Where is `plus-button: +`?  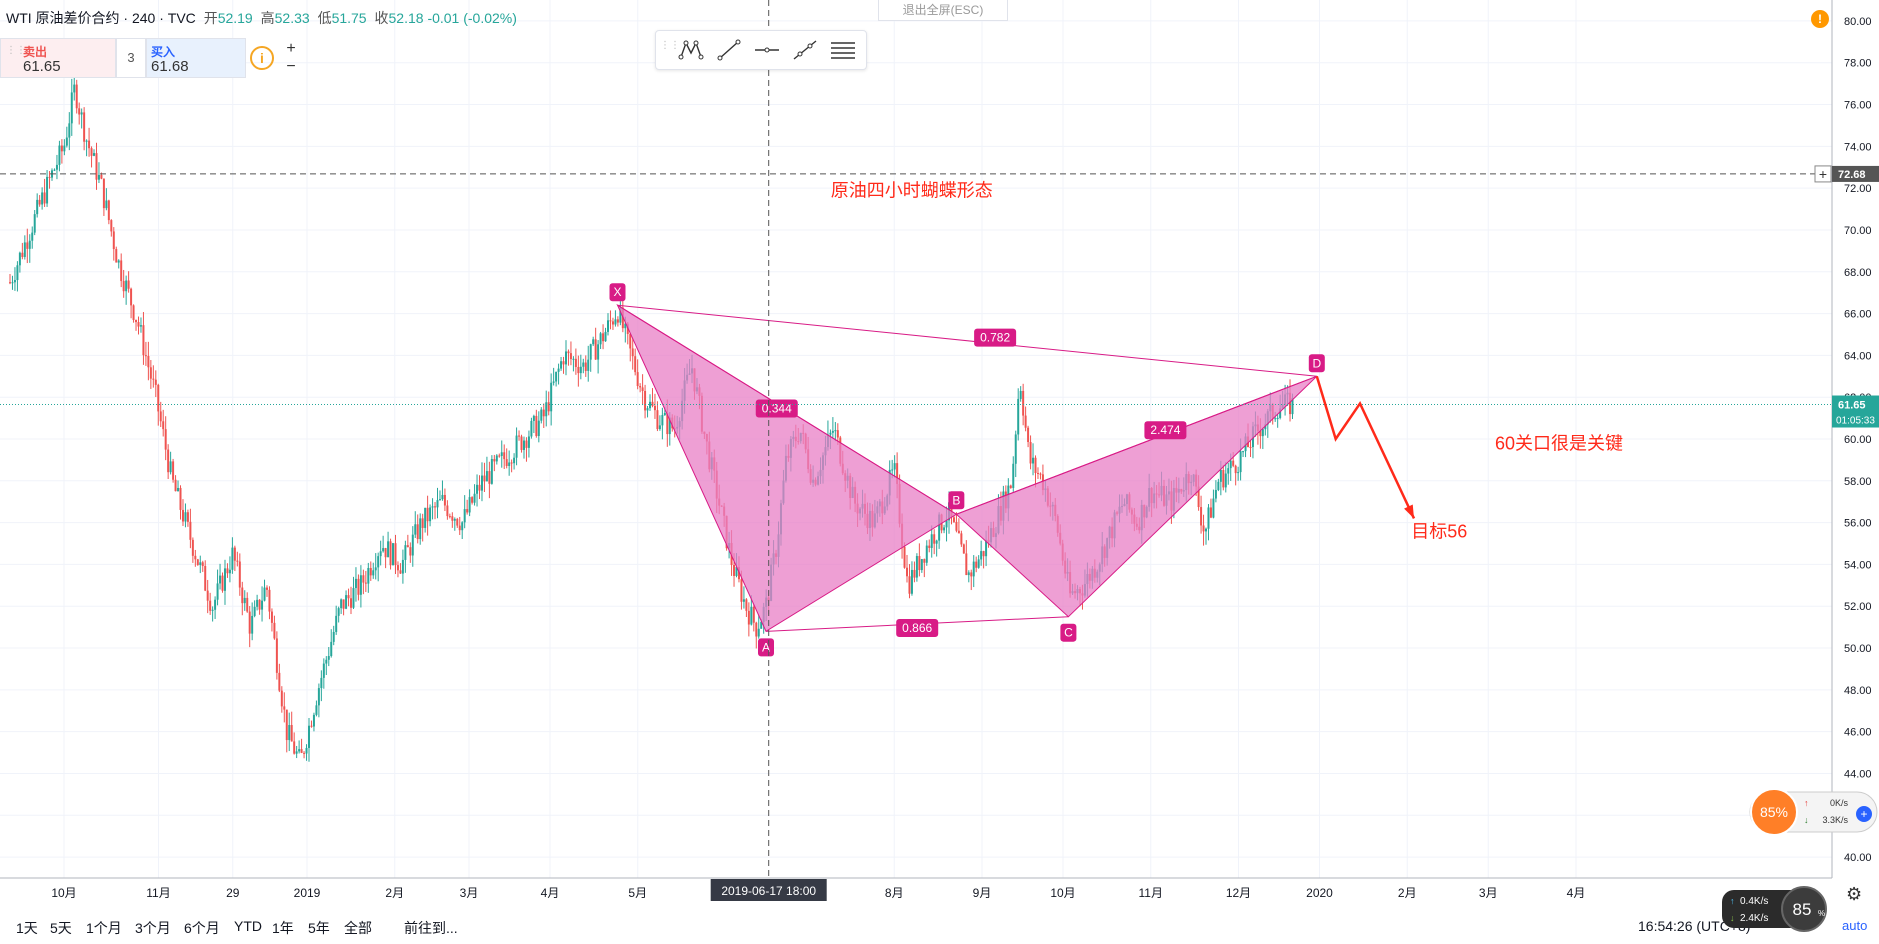
plus-button: + is located at coordinates (291, 48).